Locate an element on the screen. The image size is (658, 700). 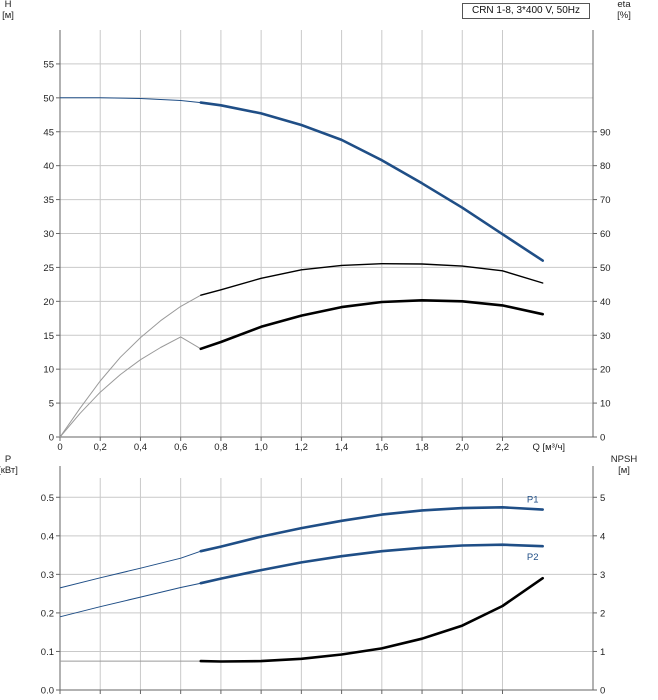
series-eta_pump-line is located at coordinates (372, 279).